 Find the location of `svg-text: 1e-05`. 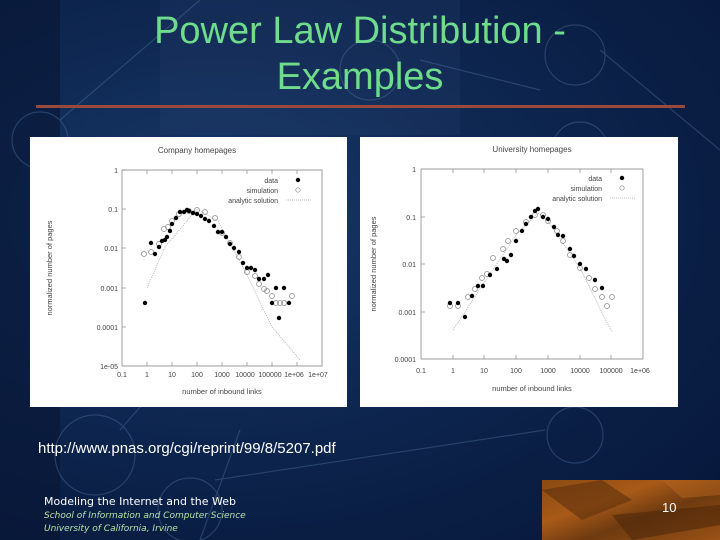

svg-text: 1e-05 is located at coordinates (109, 367).